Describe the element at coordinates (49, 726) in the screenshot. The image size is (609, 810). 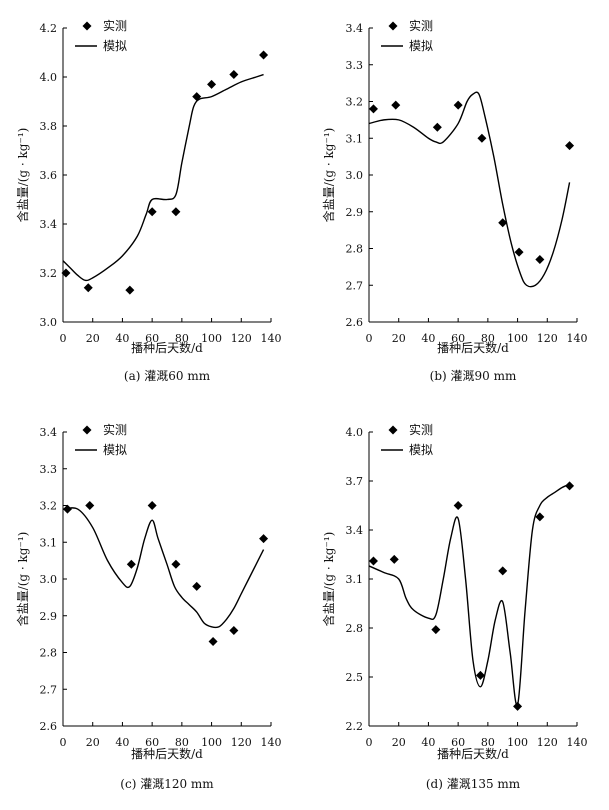
I see `y-tick-label: 2.6` at that location.